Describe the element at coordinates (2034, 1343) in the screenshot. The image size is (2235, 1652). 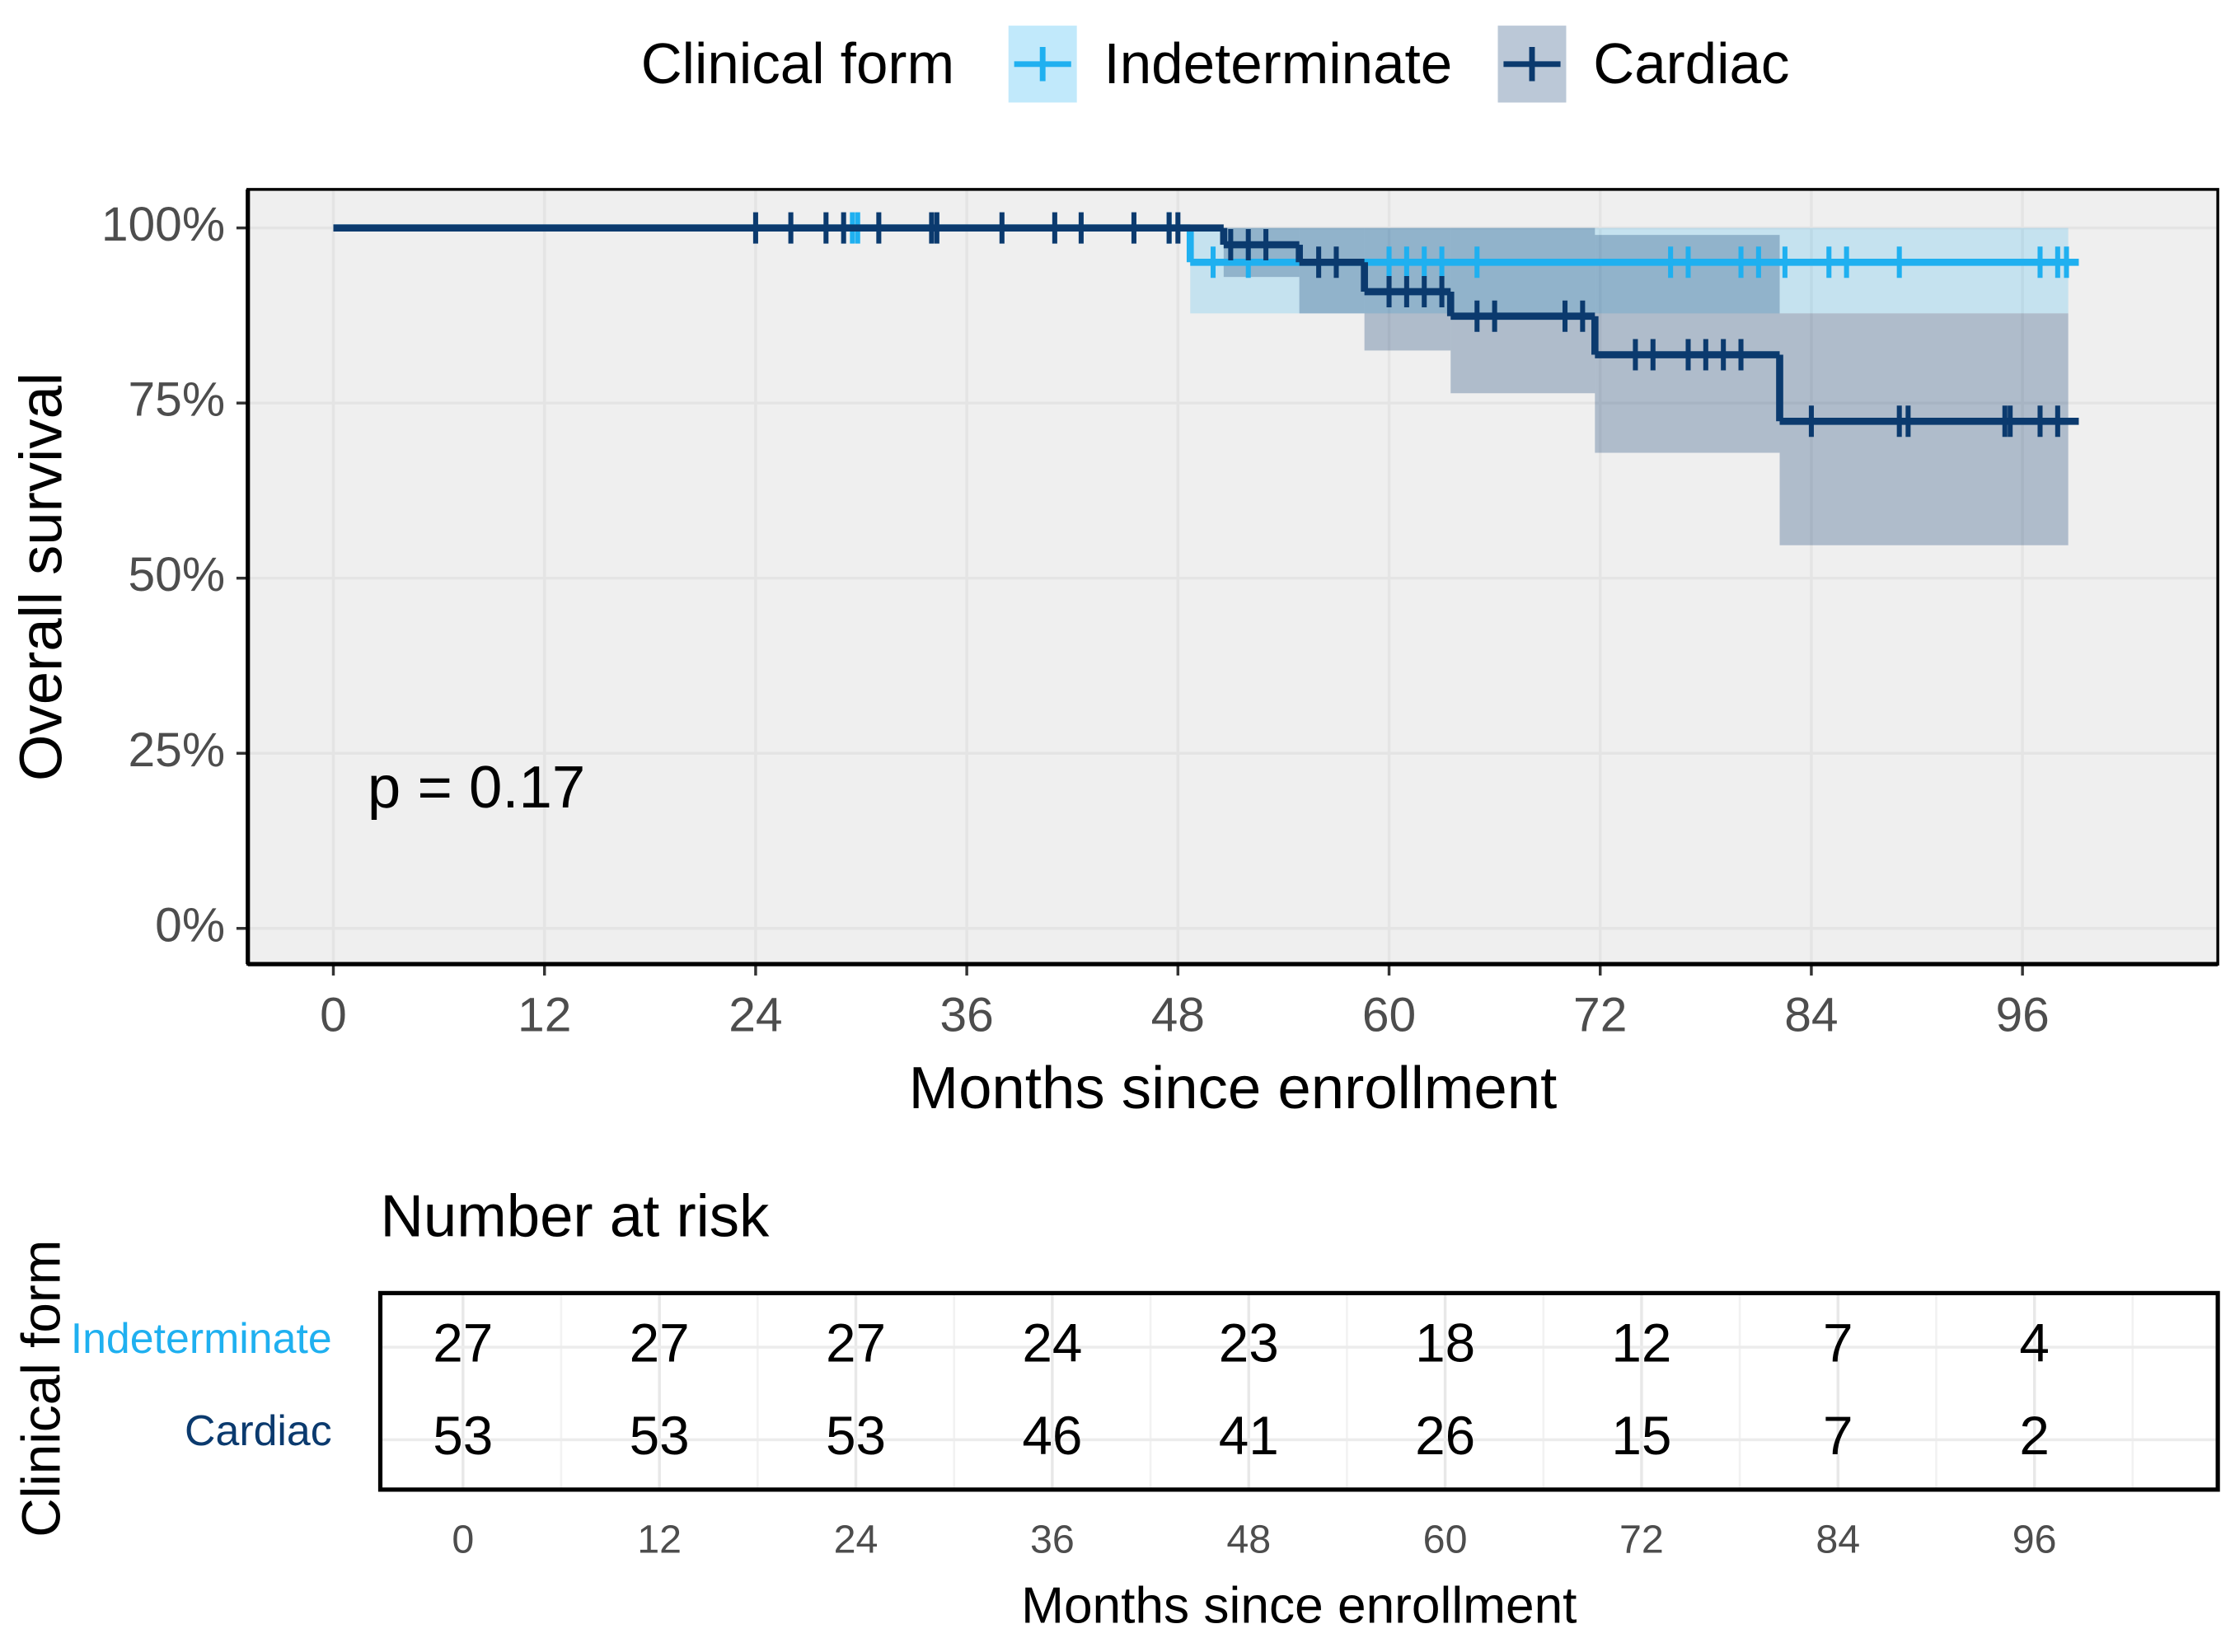
I see `risk-count: 4` at that location.